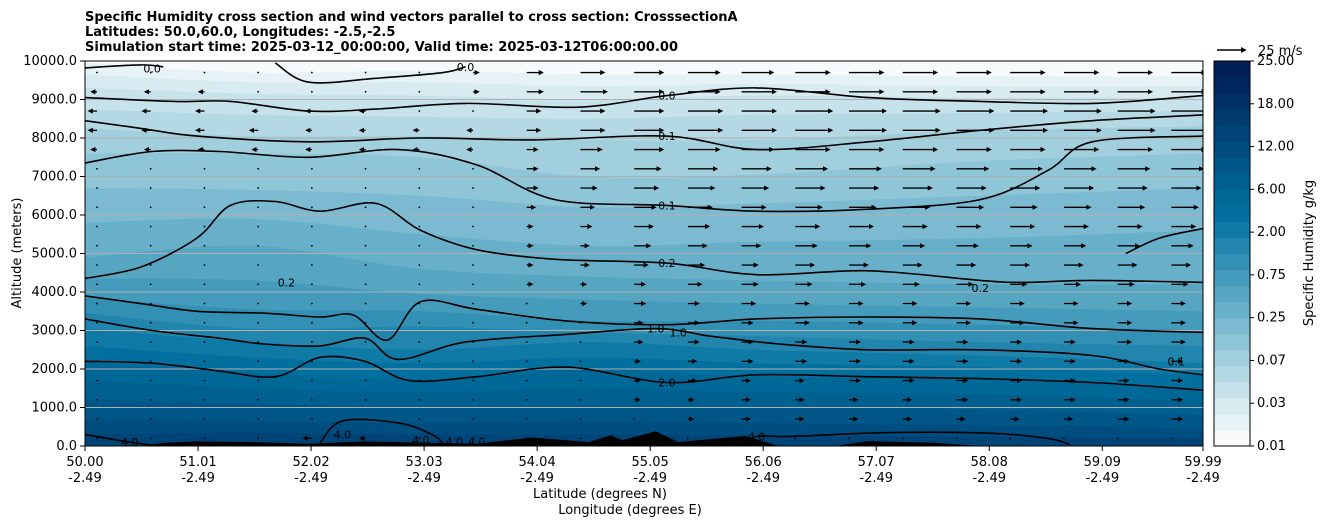  What do you see at coordinates (1275, 61) in the screenshot?
I see `colorbar-tick-label-9: 25.00` at bounding box center [1275, 61].